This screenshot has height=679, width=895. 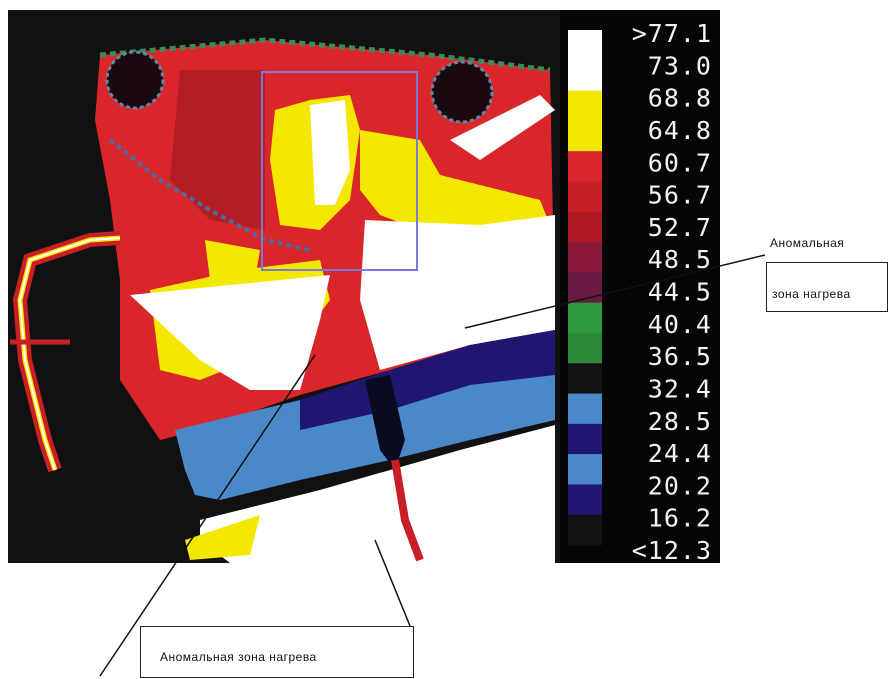 I want to click on scale-label: 48.5, so click(x=680, y=259).